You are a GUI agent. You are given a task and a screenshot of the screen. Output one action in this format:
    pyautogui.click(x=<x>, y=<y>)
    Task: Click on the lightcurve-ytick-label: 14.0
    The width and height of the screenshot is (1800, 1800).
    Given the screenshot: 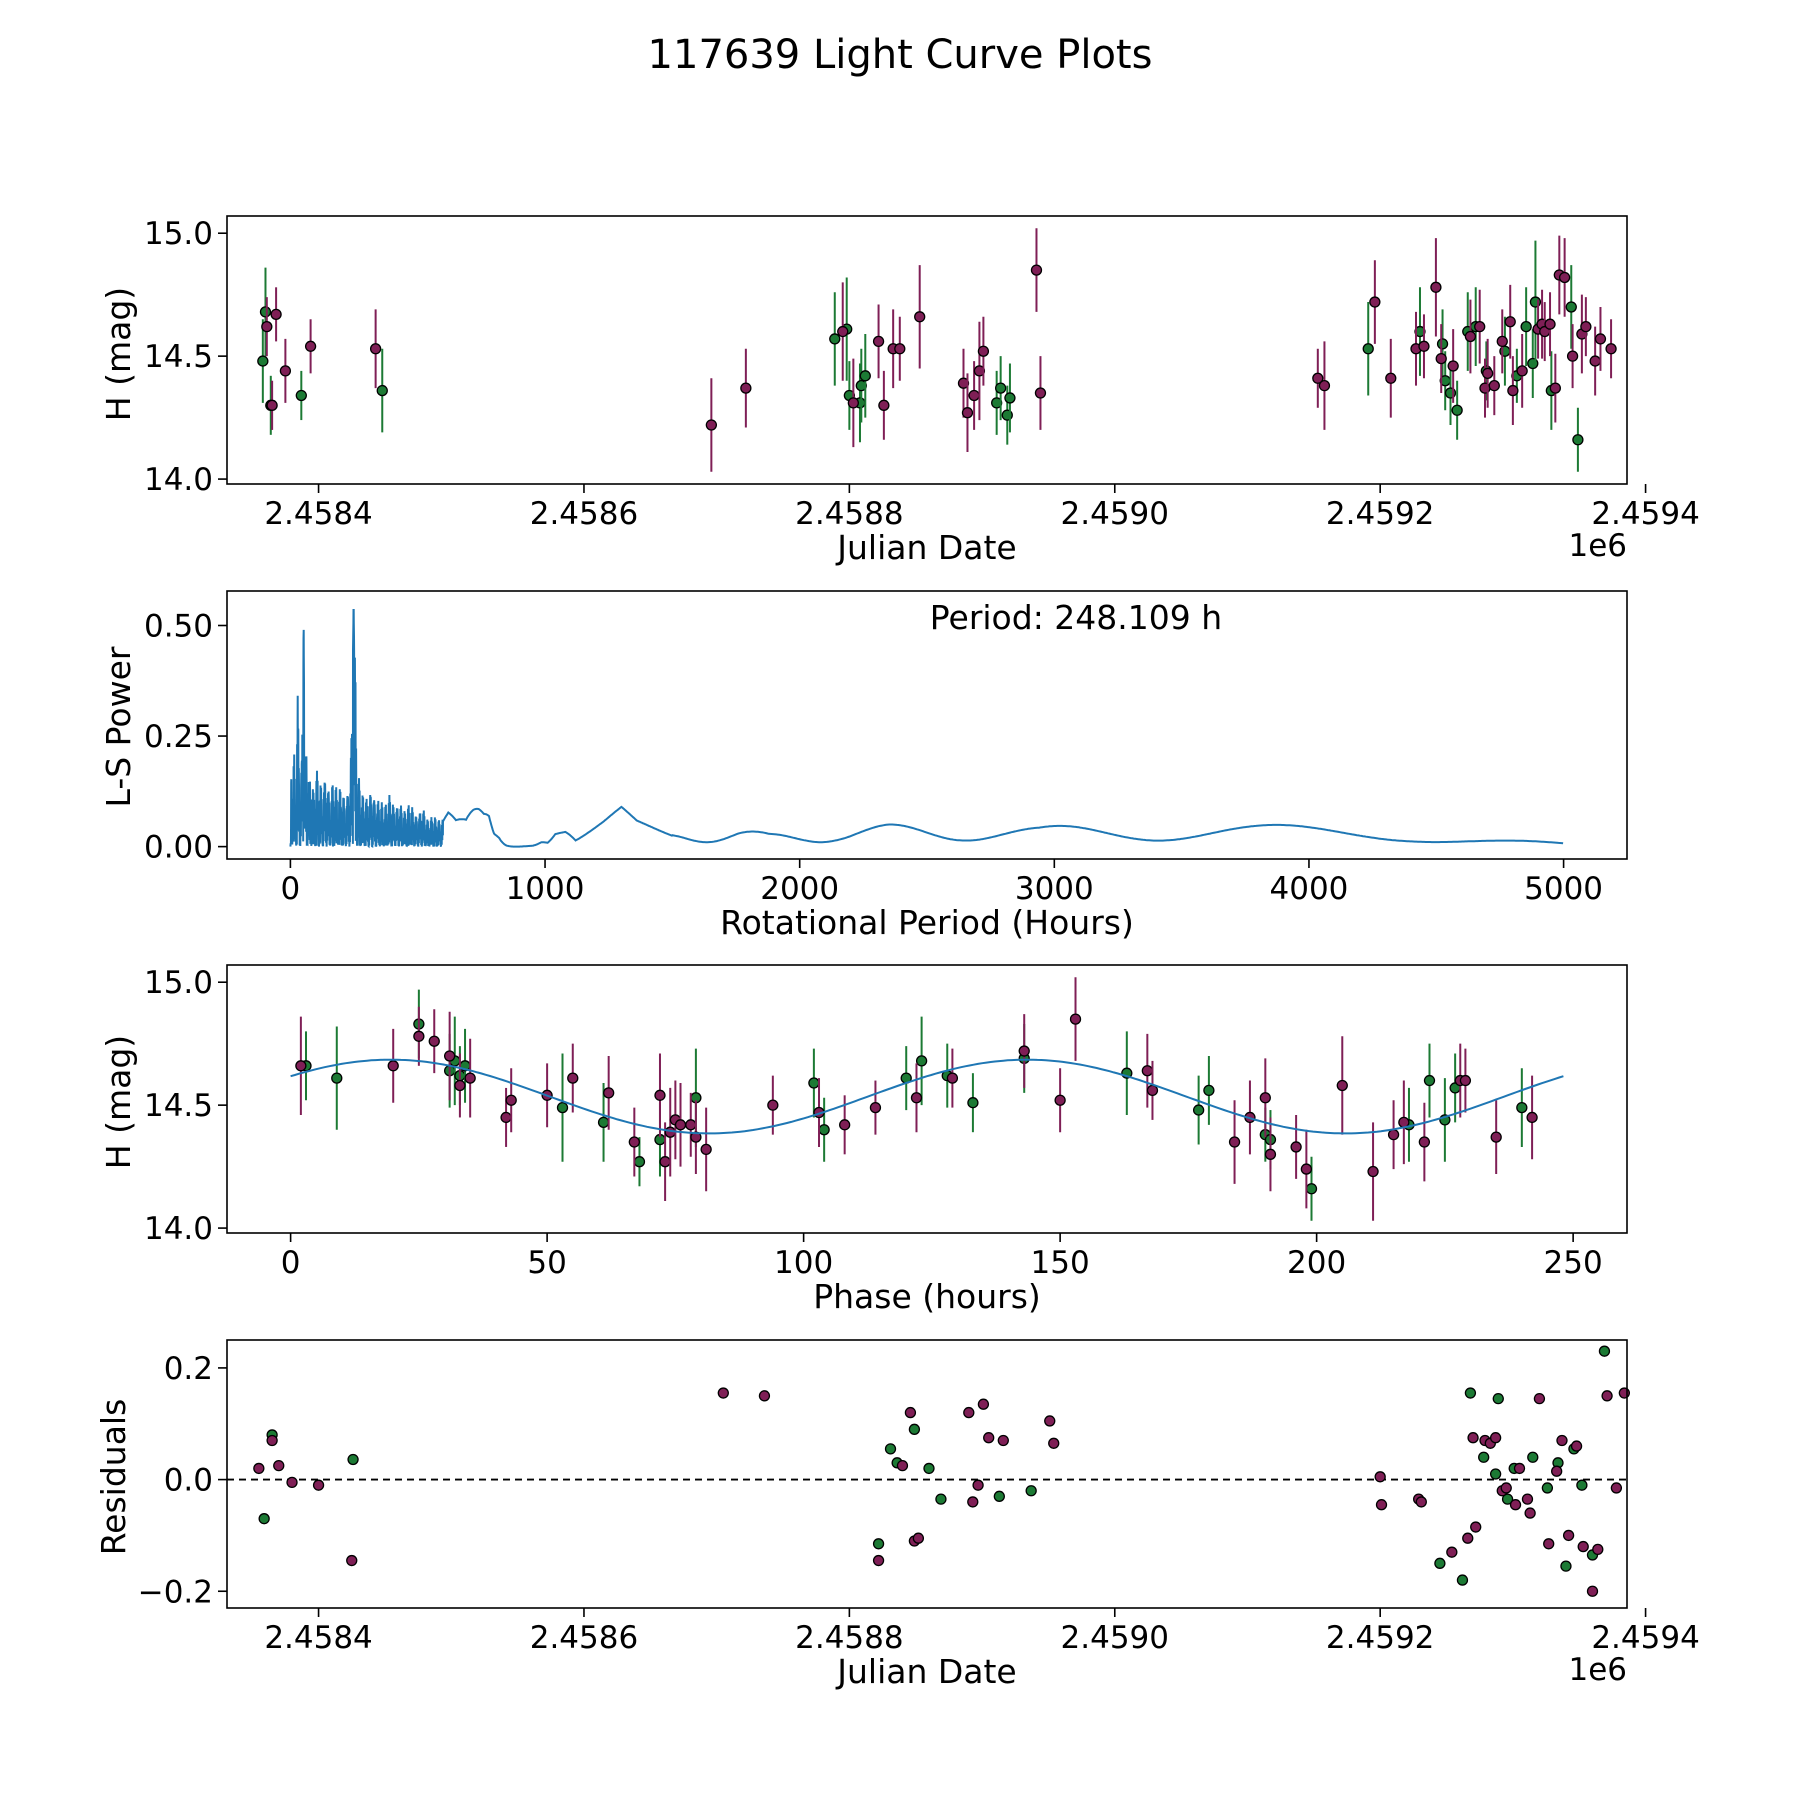 What is the action you would take?
    pyautogui.click(x=178, y=480)
    